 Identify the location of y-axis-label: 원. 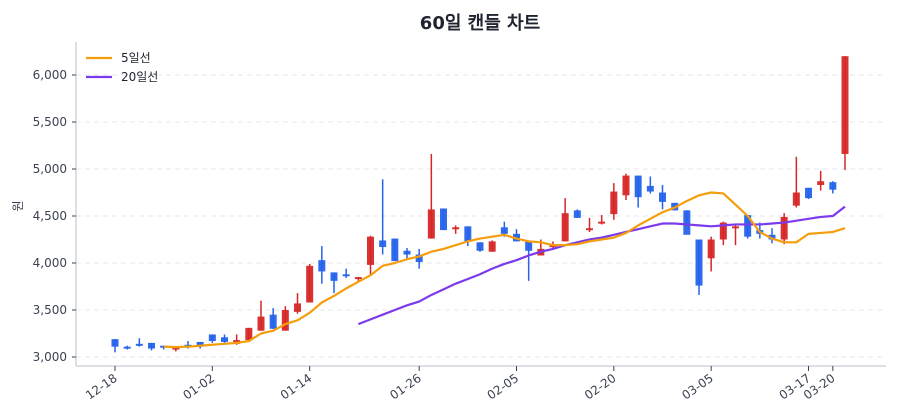
(18, 205).